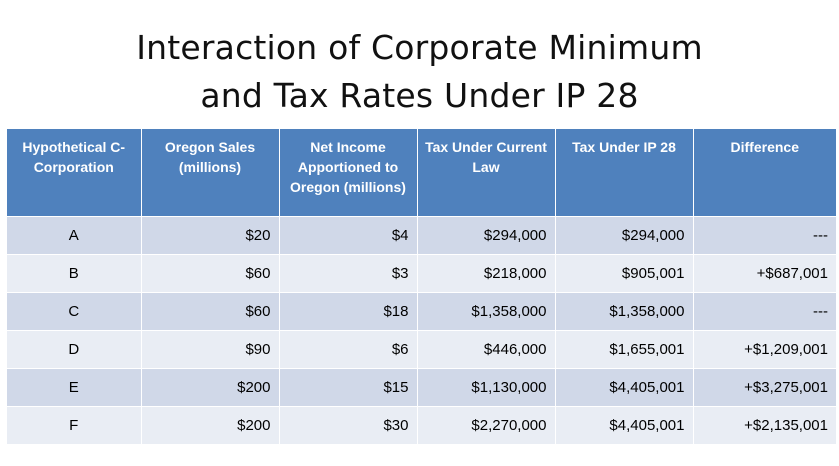 The height and width of the screenshot is (466, 839). Describe the element at coordinates (348, 234) in the screenshot. I see `cell-net-income: $4` at that location.